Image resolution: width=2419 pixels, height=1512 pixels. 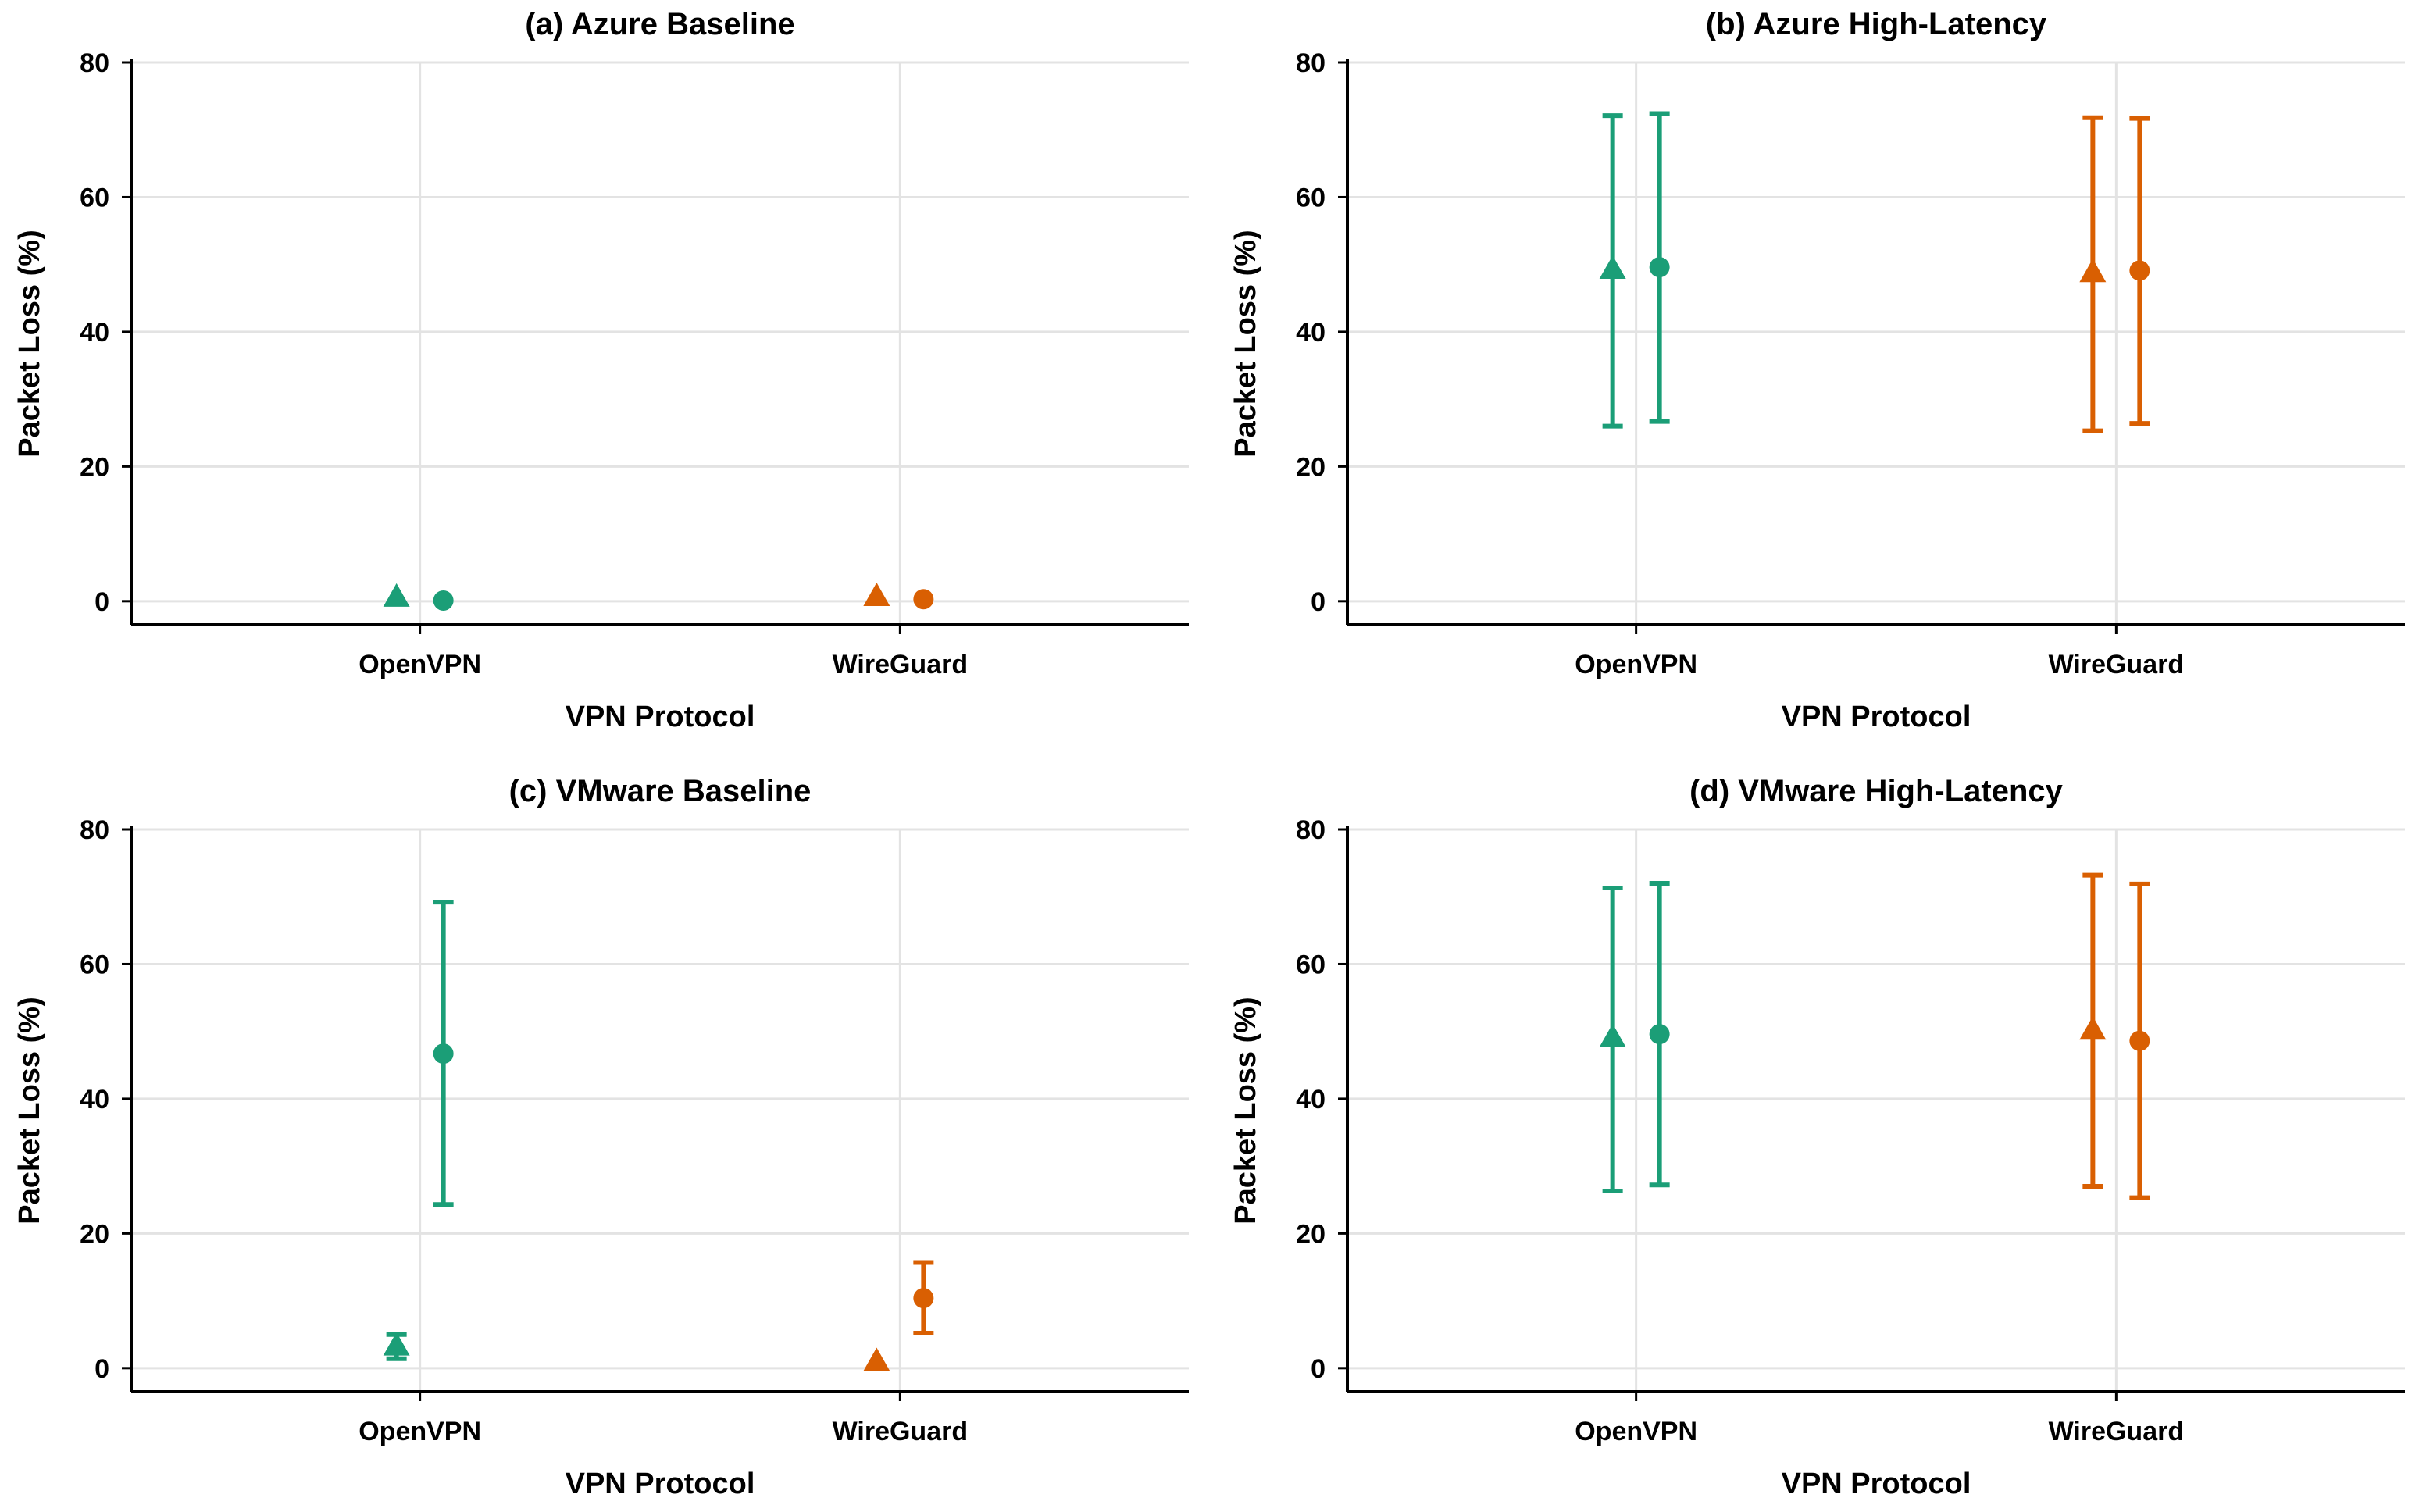 What do you see at coordinates (659, 24) in the screenshot?
I see `panel-title: (a) Azure Baseline` at bounding box center [659, 24].